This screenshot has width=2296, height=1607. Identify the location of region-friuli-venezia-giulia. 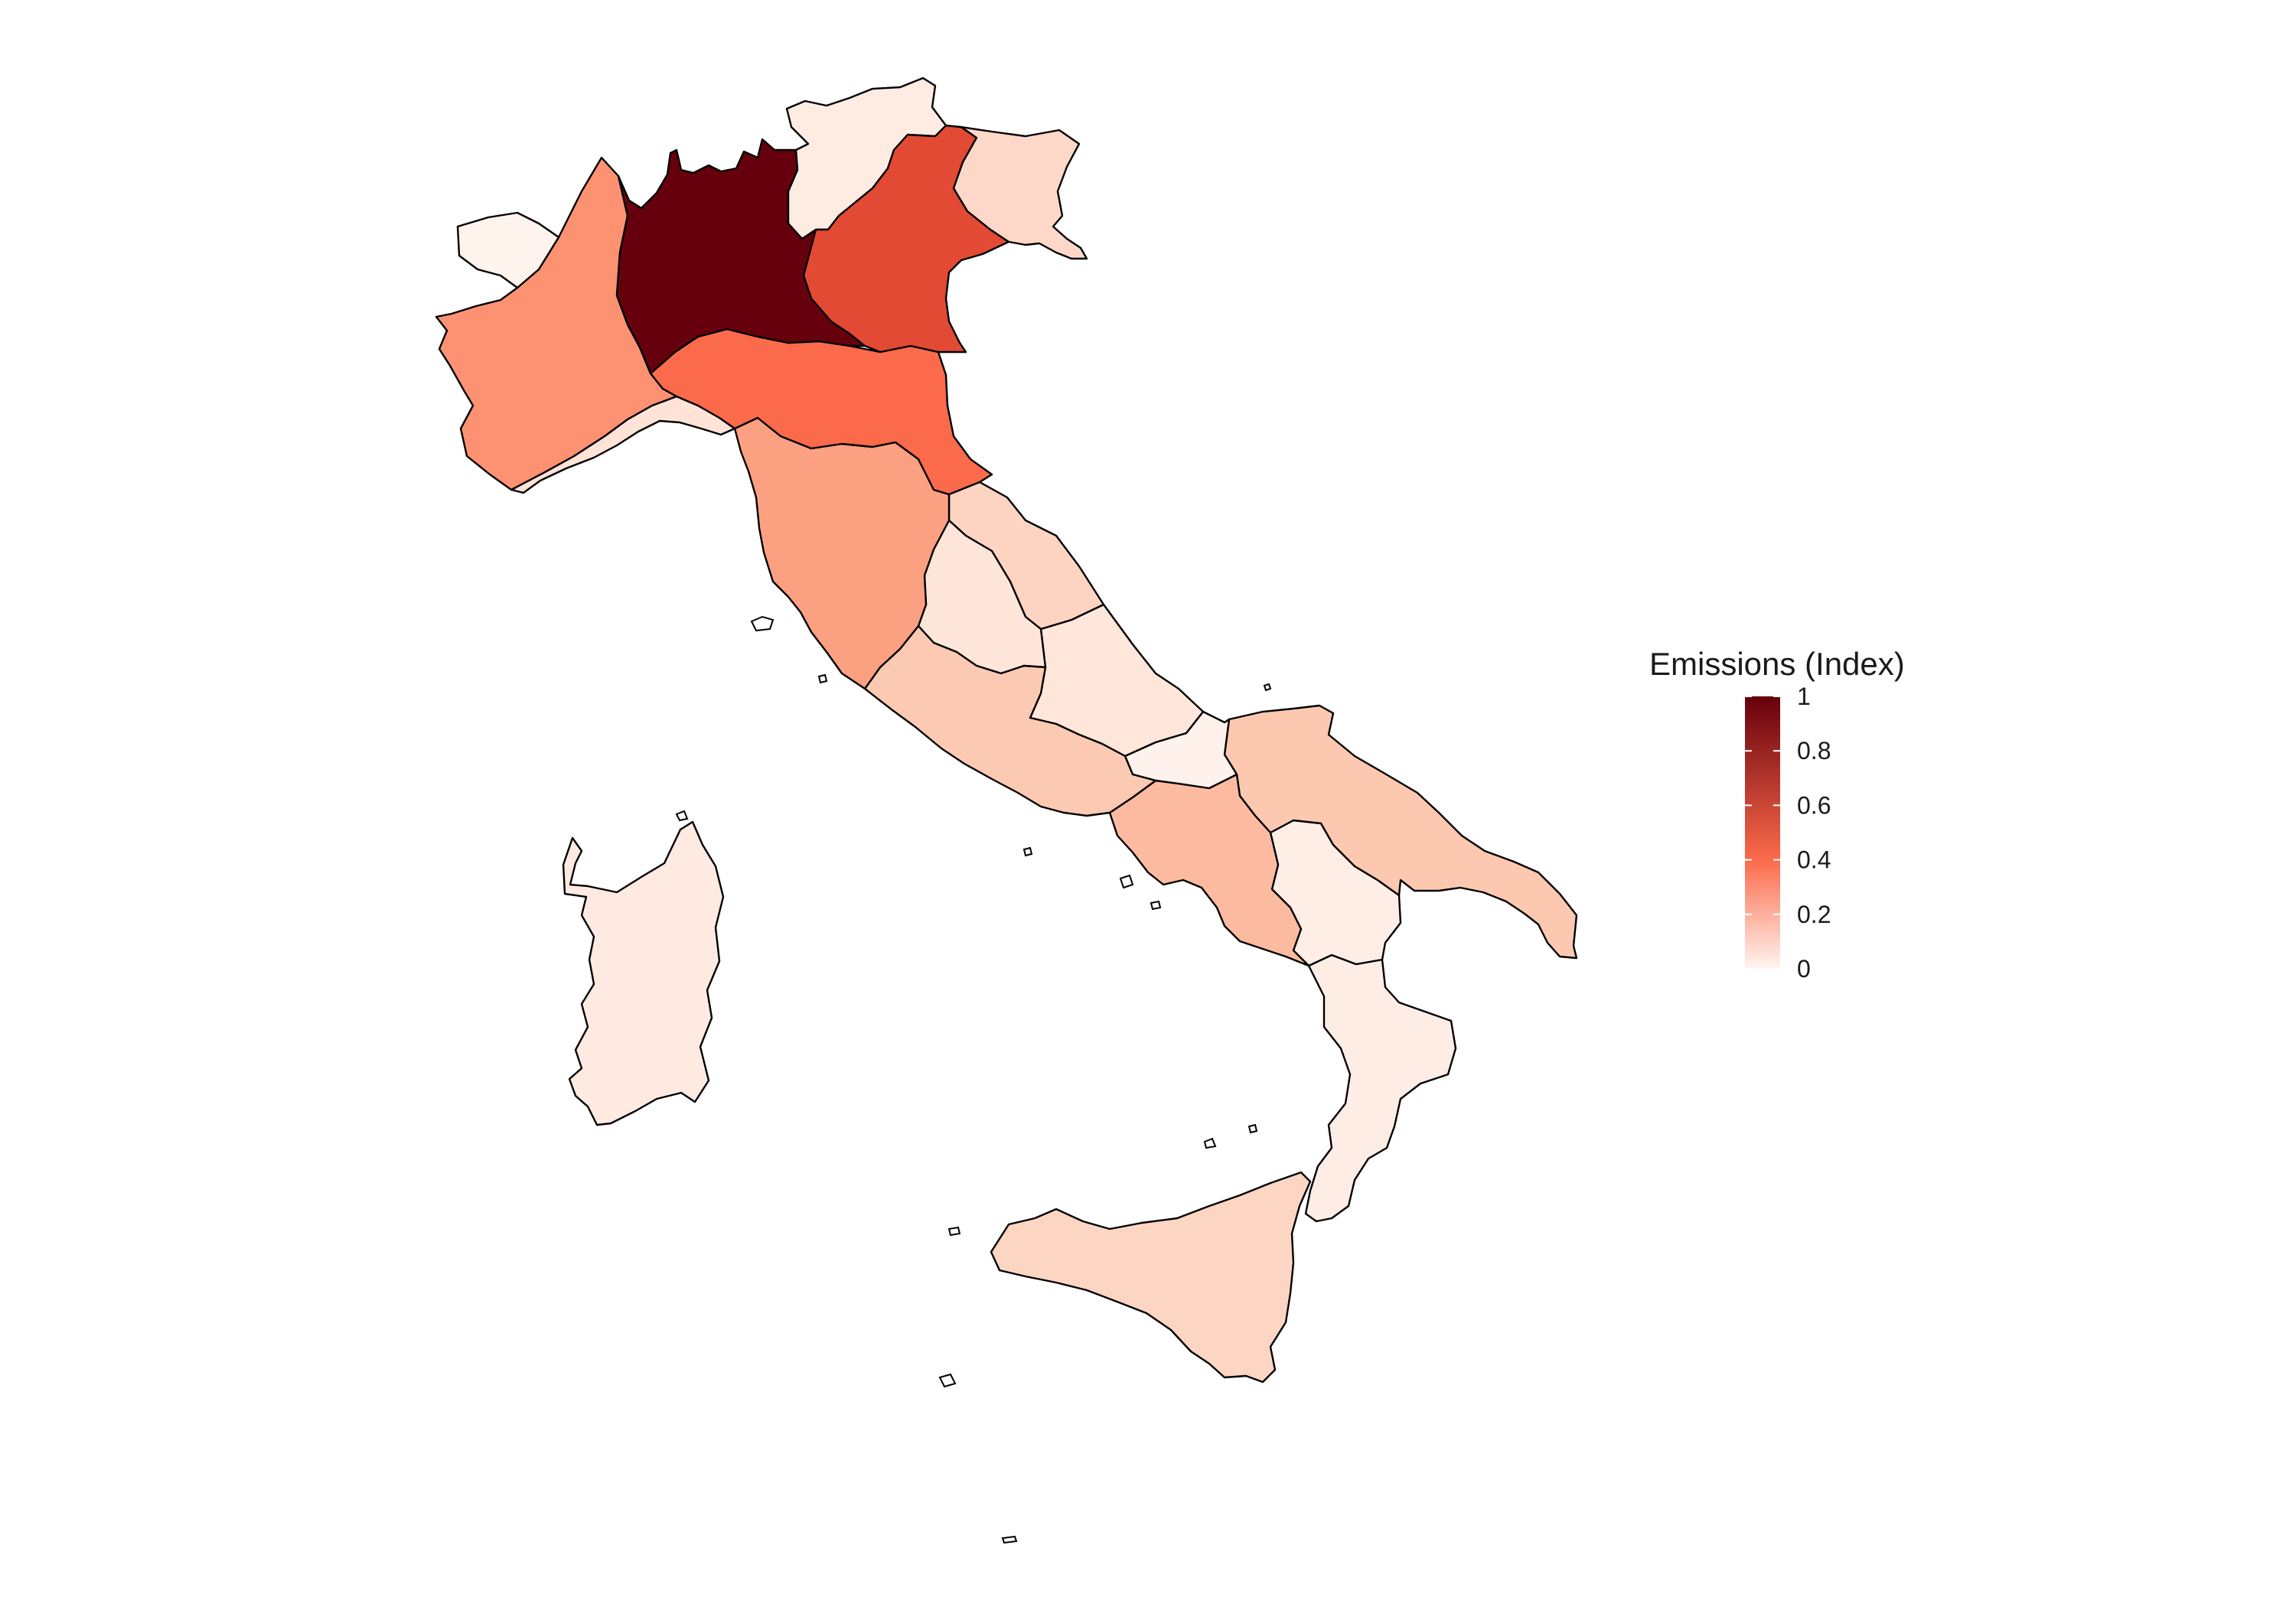
(1020, 192).